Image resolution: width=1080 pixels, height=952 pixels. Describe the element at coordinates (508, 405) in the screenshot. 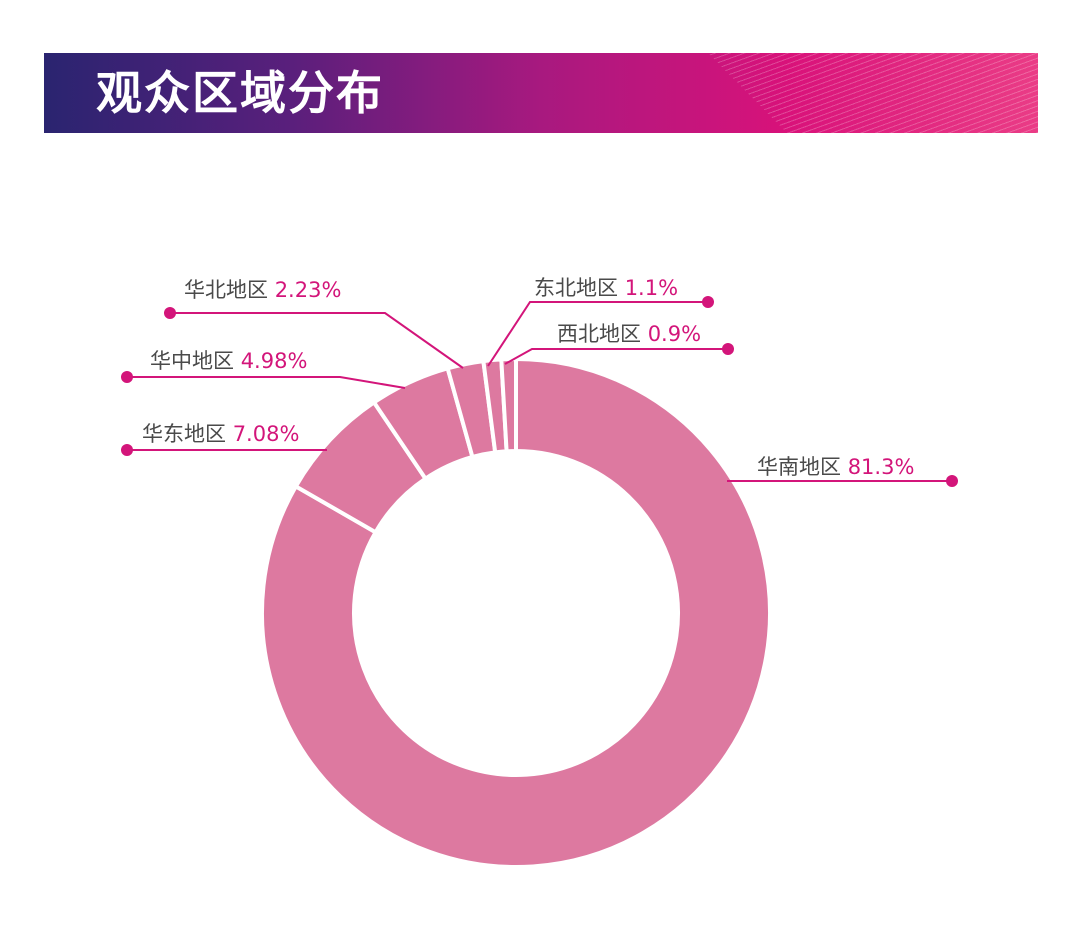

I see `slice-西北地区` at that location.